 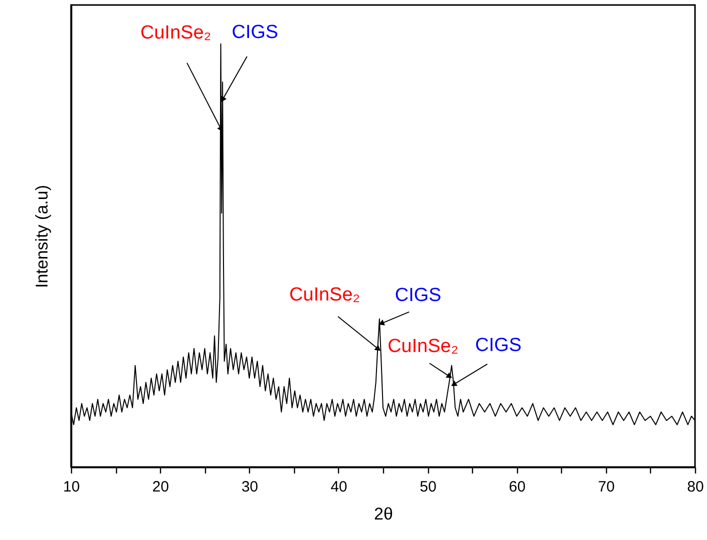 I want to click on x-tick-label: 30, so click(x=249, y=487).